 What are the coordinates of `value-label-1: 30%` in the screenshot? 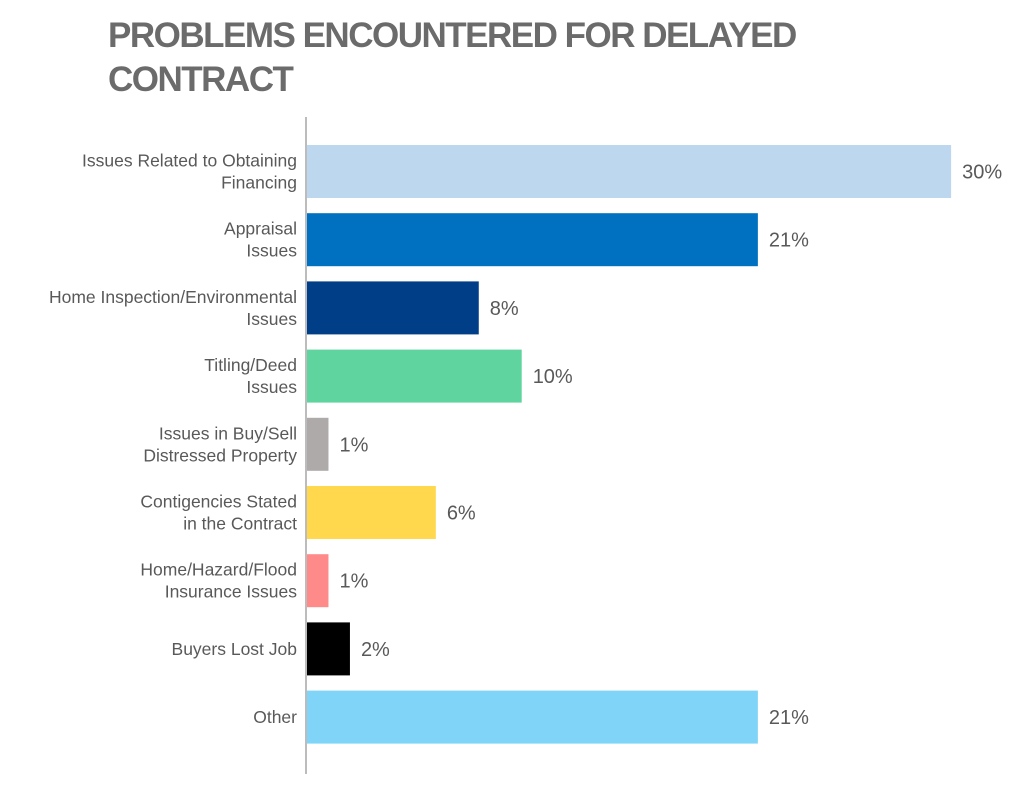 It's located at (982, 173).